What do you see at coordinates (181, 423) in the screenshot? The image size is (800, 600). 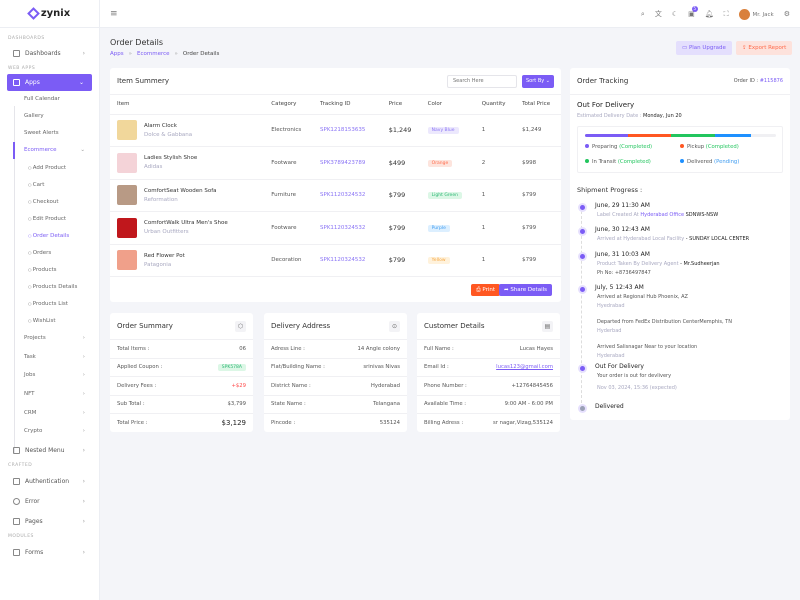 I see `detail-row: Total Price : $3,129` at bounding box center [181, 423].